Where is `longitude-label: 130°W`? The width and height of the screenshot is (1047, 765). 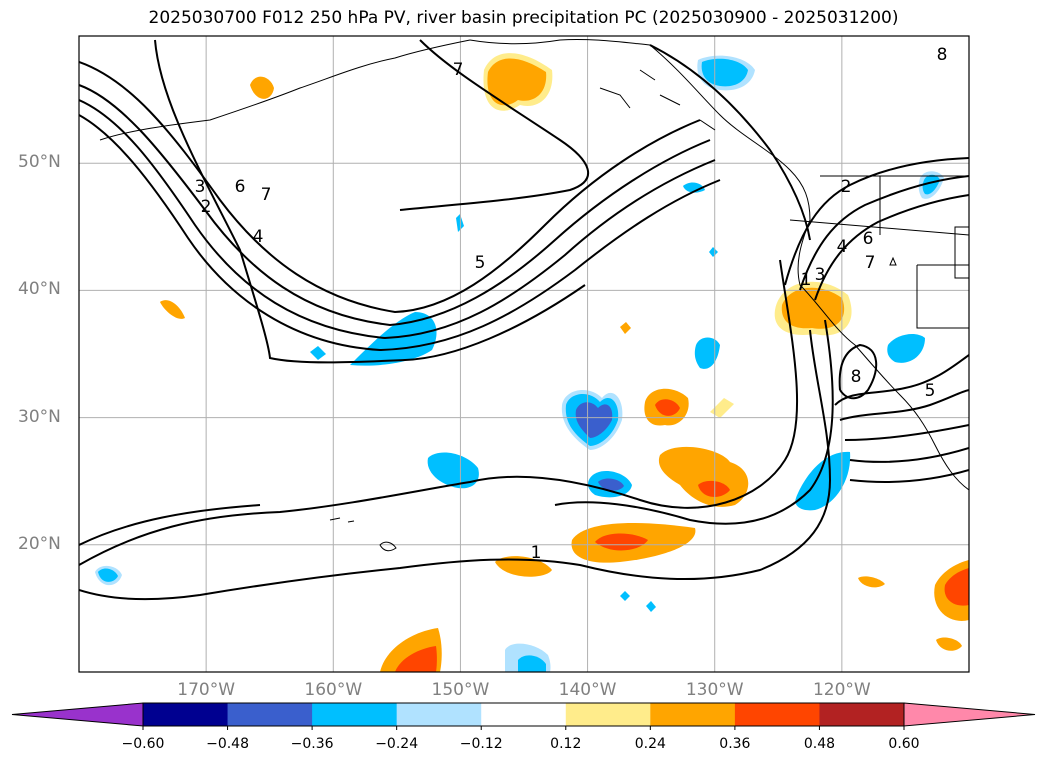 longitude-label: 130°W is located at coordinates (714, 690).